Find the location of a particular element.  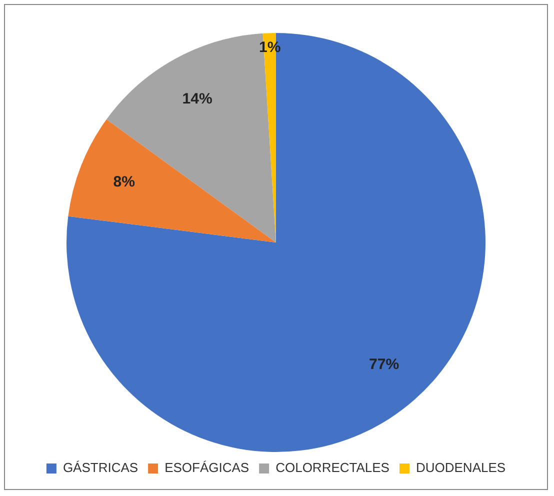

legend-label: GÁSTRICAS is located at coordinates (100, 468).